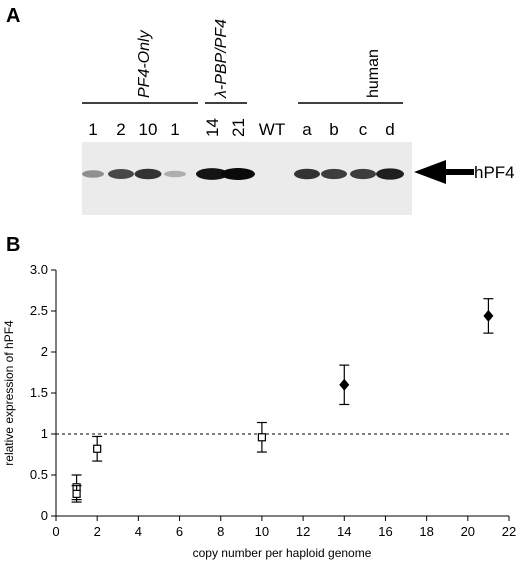 The width and height of the screenshot is (520, 565). Describe the element at coordinates (303, 531) in the screenshot. I see `x-tick-label: 12` at that location.